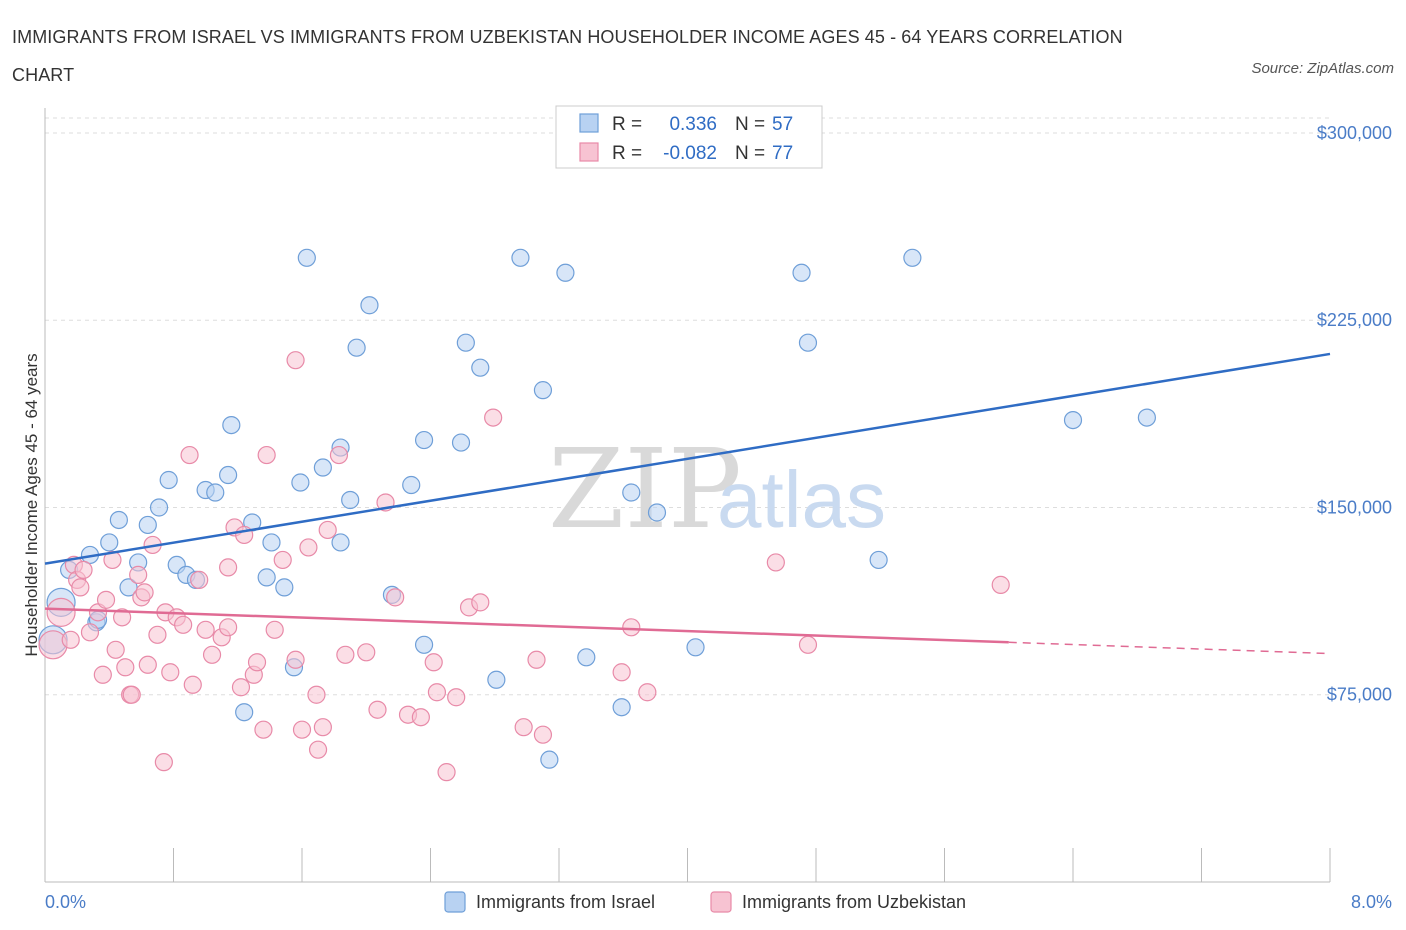 Image resolution: width=1406 pixels, height=930 pixels. What do you see at coordinates (1322, 68) in the screenshot?
I see `source-label: Source: ZipAtlas.com` at bounding box center [1322, 68].